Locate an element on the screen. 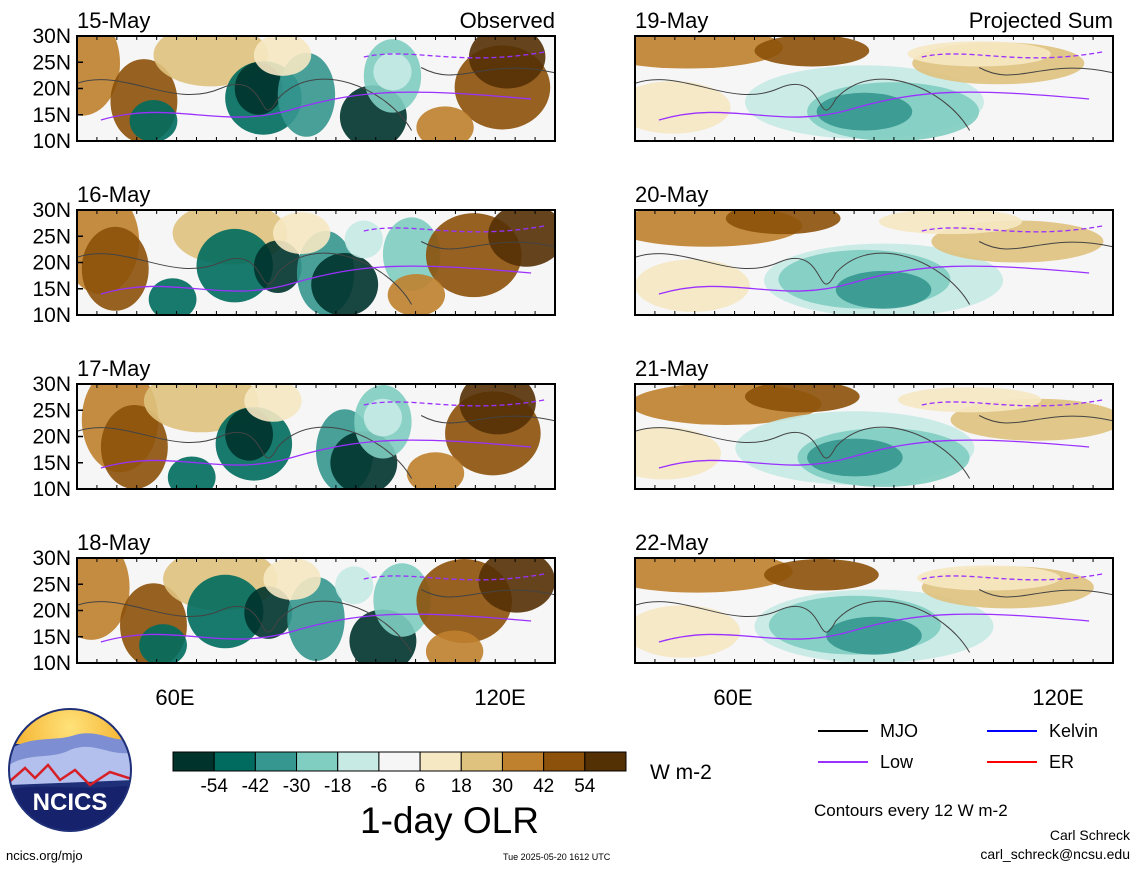 This screenshot has width=1135, height=872. legend-label: ER is located at coordinates (1061, 762).